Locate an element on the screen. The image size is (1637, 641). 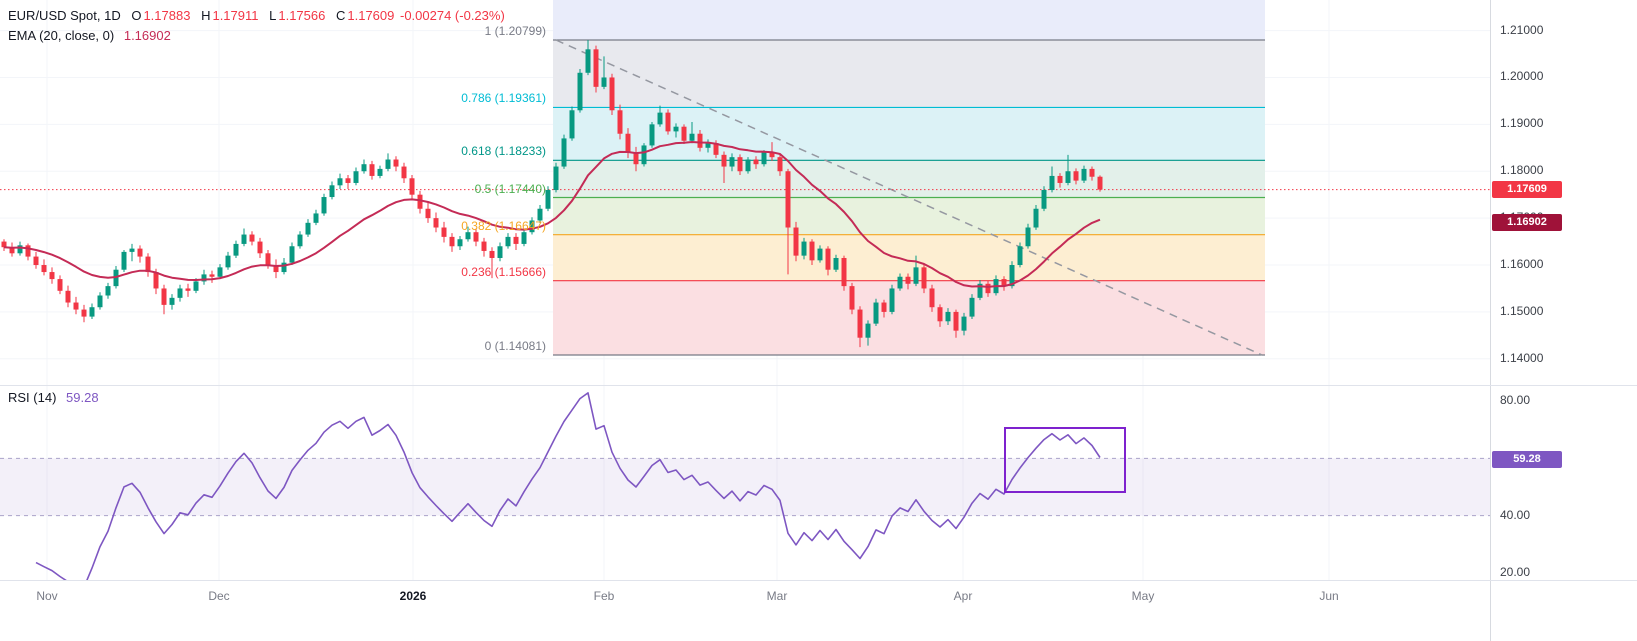
low-value: 1.17566 is located at coordinates (302, 15).